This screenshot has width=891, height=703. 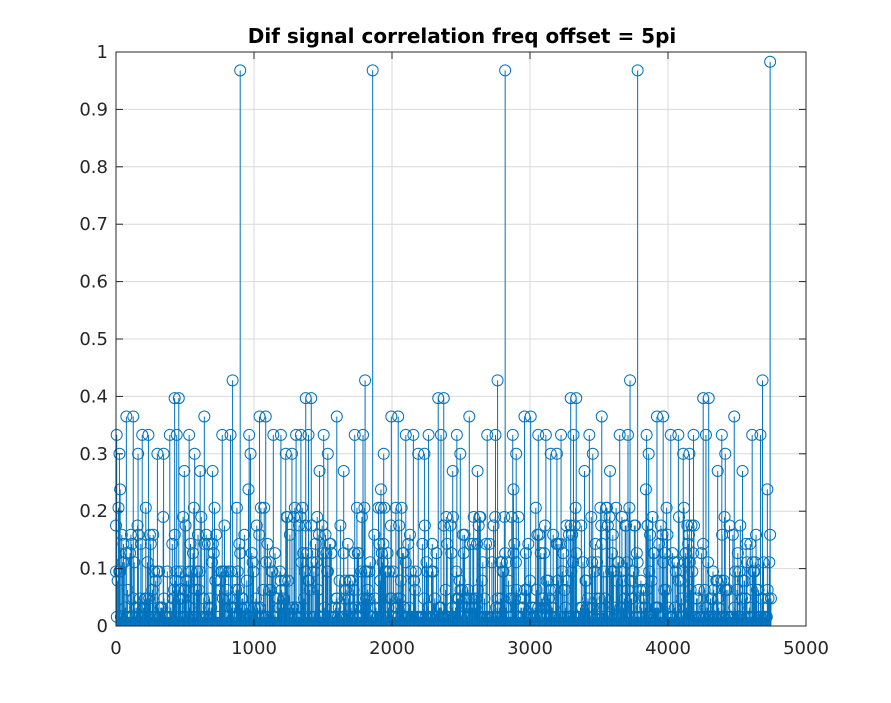 What do you see at coordinates (530, 648) in the screenshot?
I see `x-tick-label: 3000` at bounding box center [530, 648].